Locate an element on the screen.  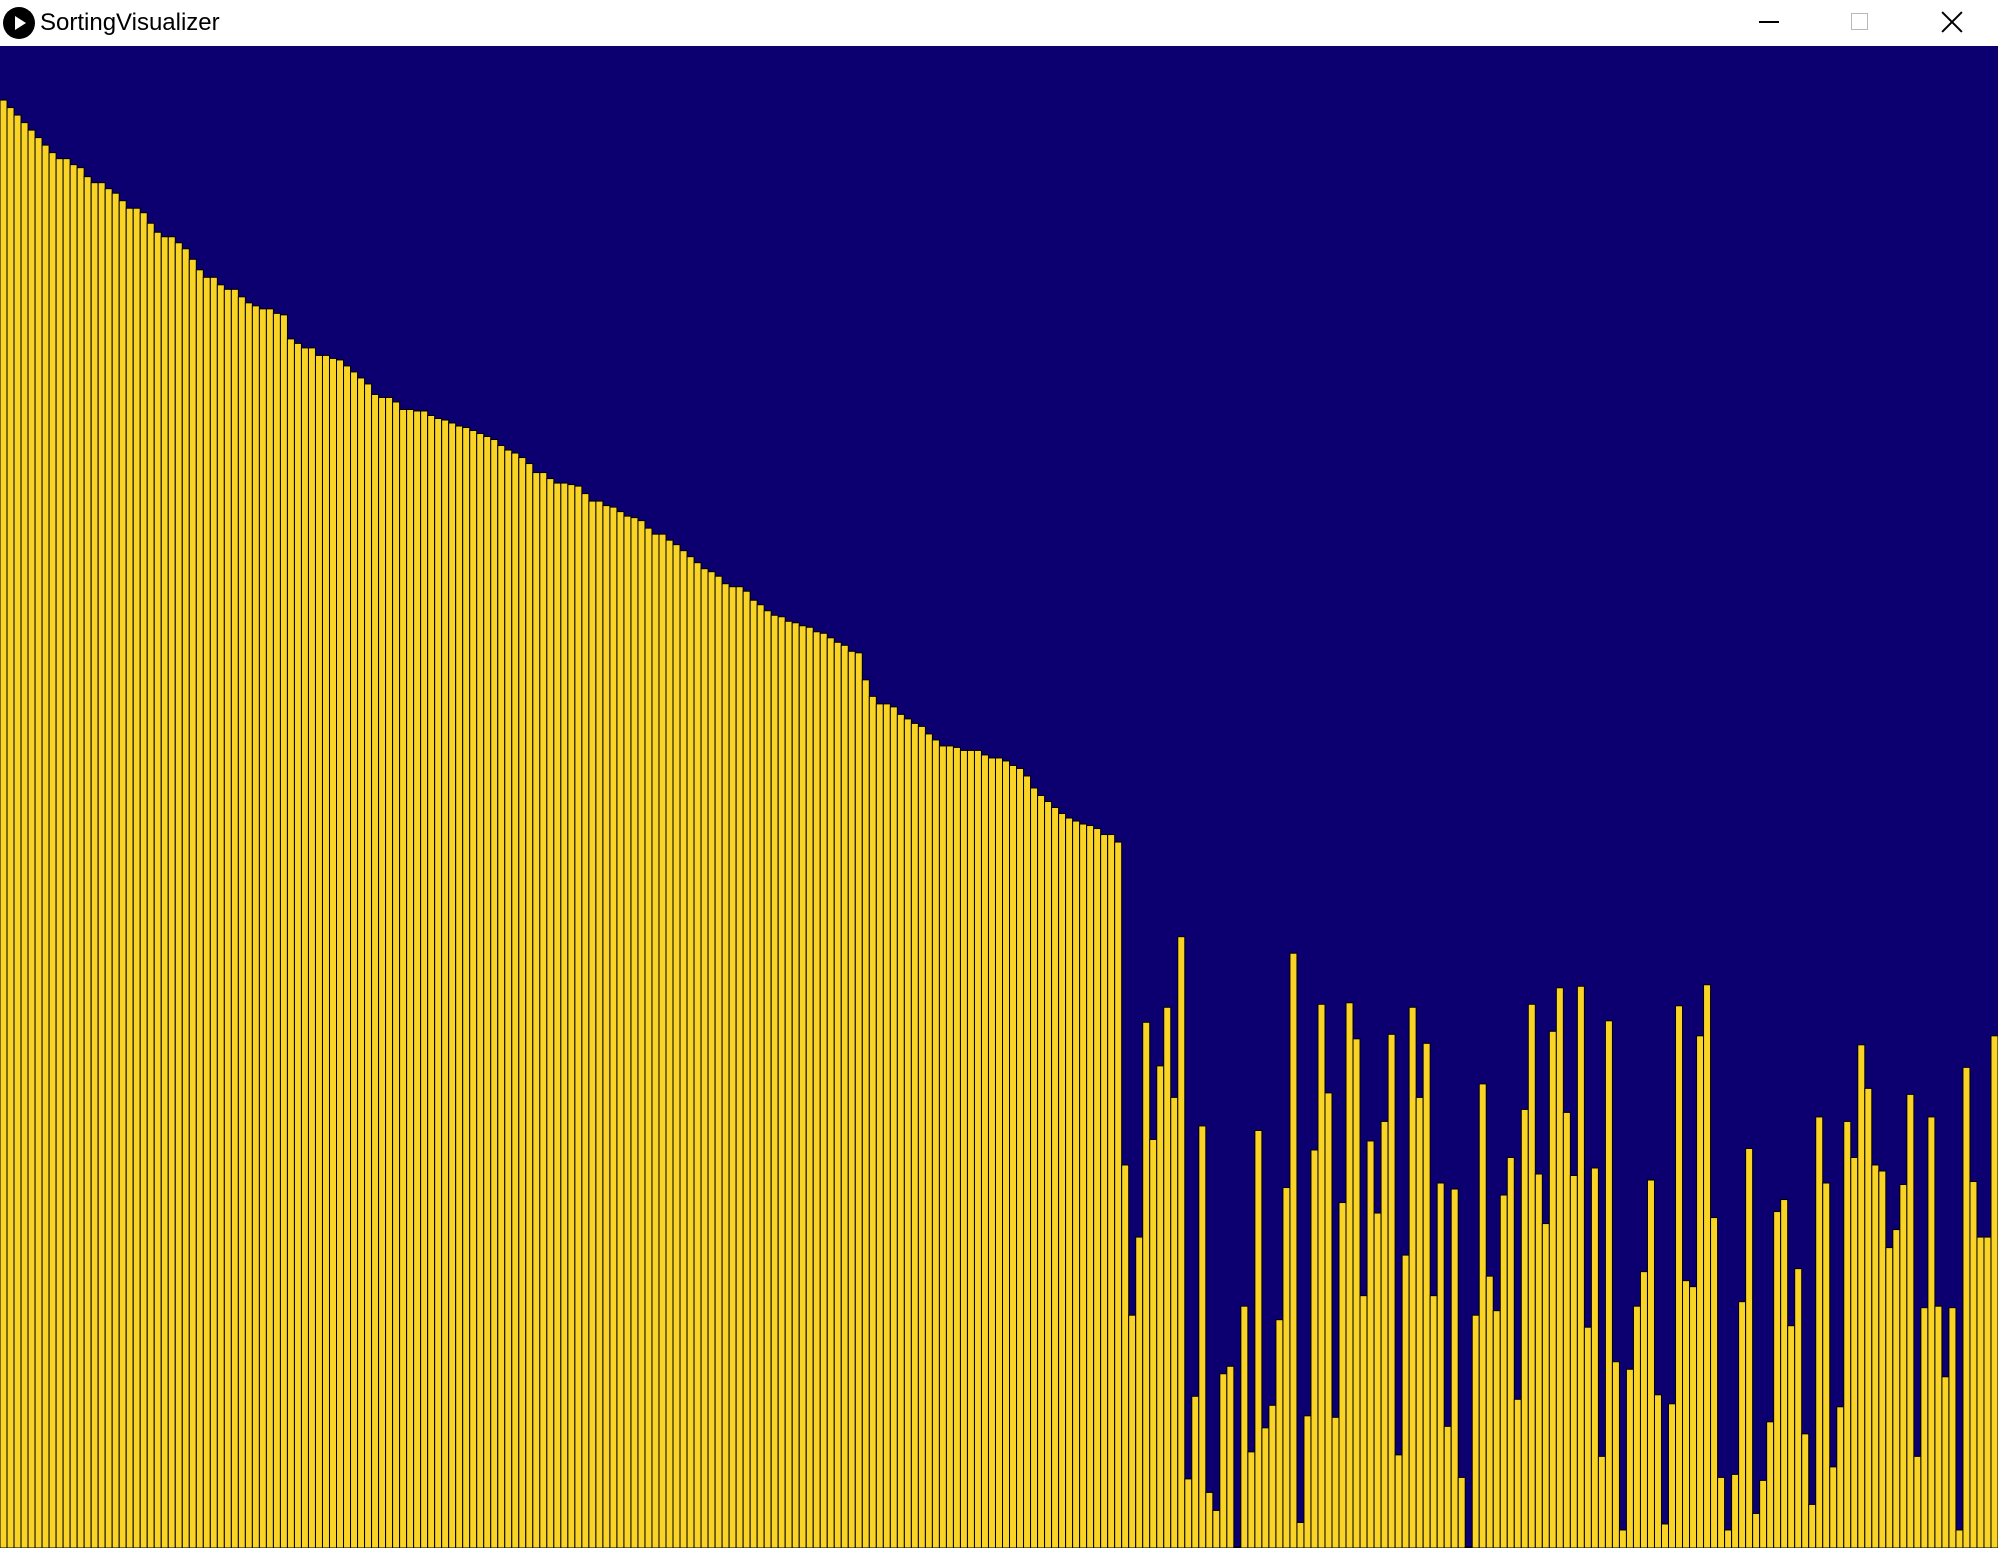
minimize-button is located at coordinates (1768, 23).